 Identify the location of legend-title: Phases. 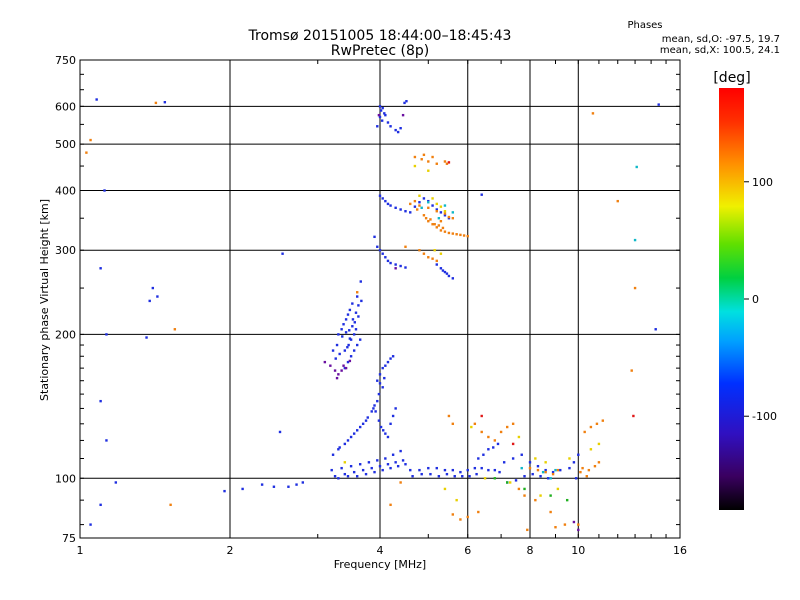
(644, 25).